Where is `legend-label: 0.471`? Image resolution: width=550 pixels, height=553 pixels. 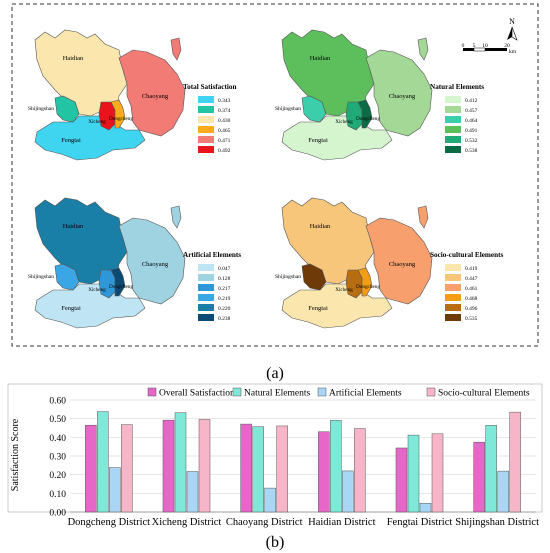
legend-label: 0.471 is located at coordinates (224, 141).